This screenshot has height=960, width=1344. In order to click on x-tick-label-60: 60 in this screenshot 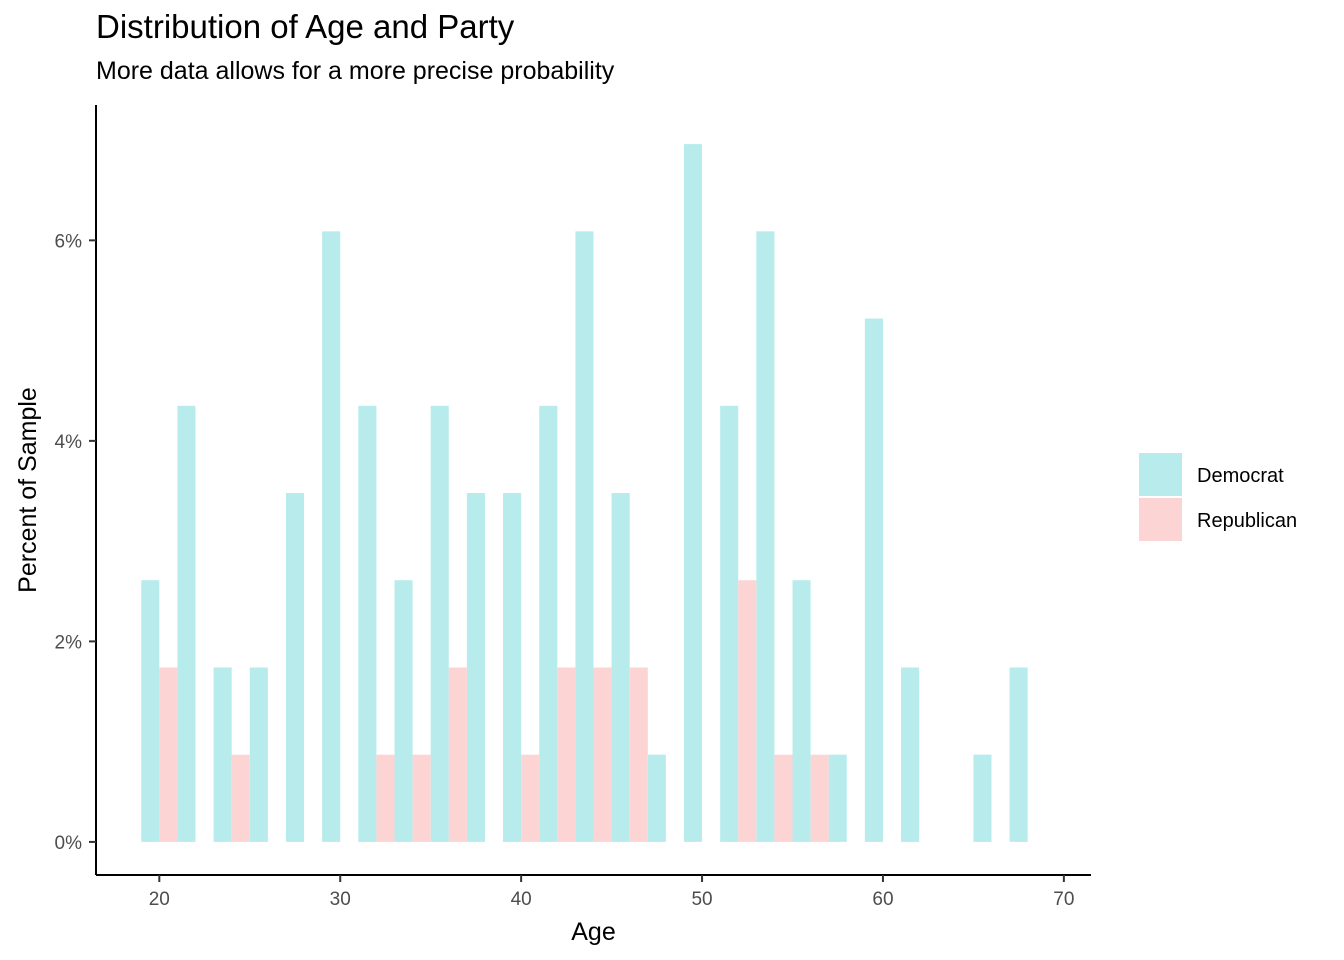, I will do `click(882, 899)`.